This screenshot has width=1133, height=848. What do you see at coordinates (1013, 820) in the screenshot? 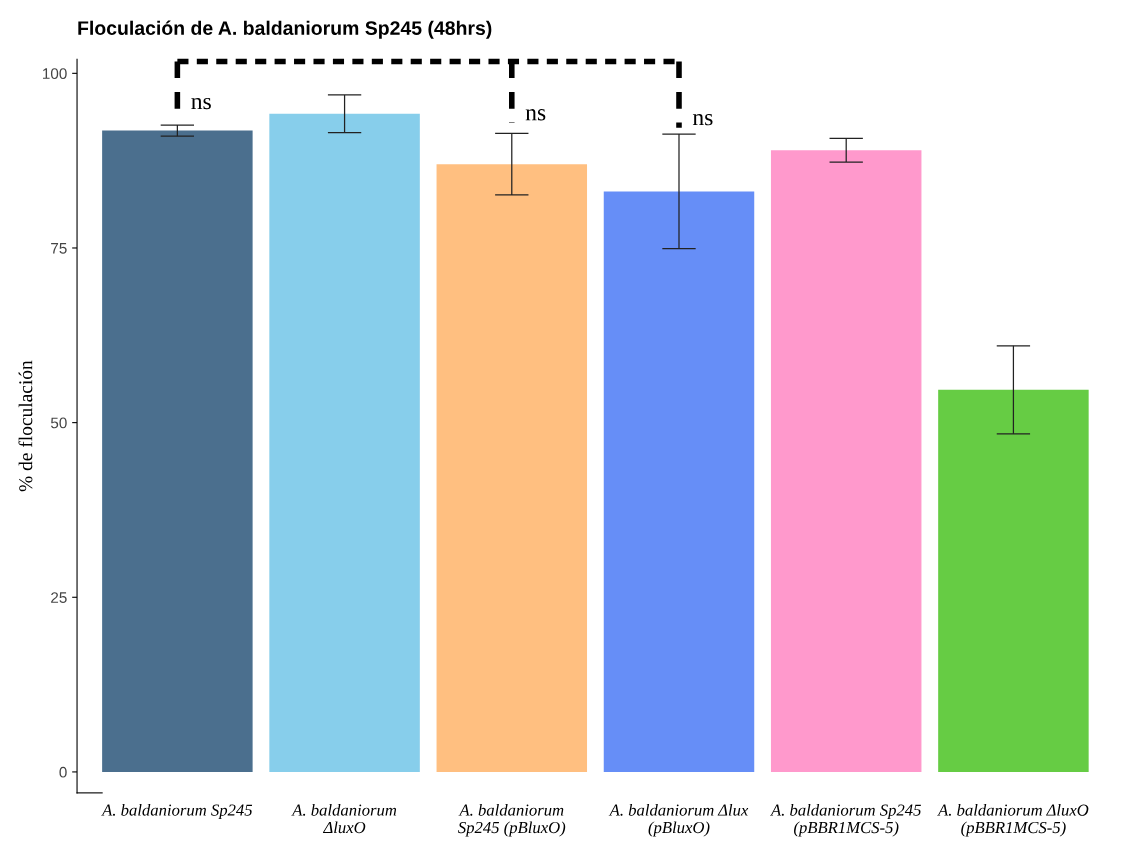
I see `x-tick-label: A. baldaniorum ΔluxO (pBBR1MCS-5)` at bounding box center [1013, 820].